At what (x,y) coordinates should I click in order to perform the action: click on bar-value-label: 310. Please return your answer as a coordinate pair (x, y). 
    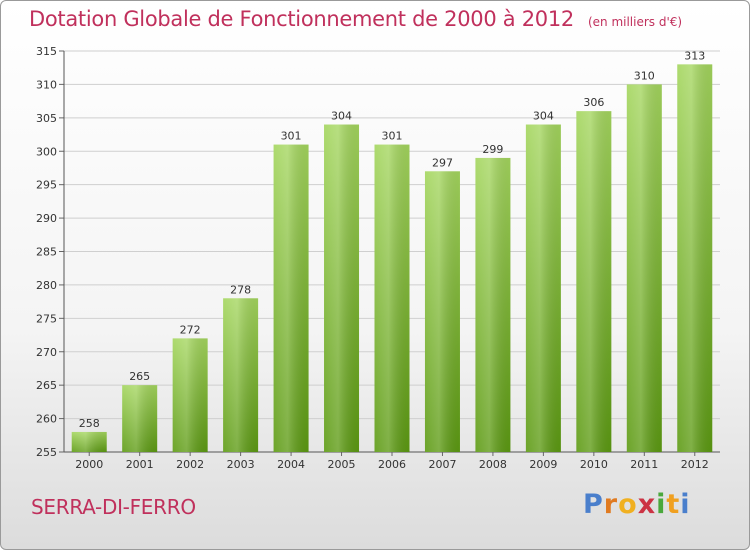
    Looking at the image, I should click on (644, 75).